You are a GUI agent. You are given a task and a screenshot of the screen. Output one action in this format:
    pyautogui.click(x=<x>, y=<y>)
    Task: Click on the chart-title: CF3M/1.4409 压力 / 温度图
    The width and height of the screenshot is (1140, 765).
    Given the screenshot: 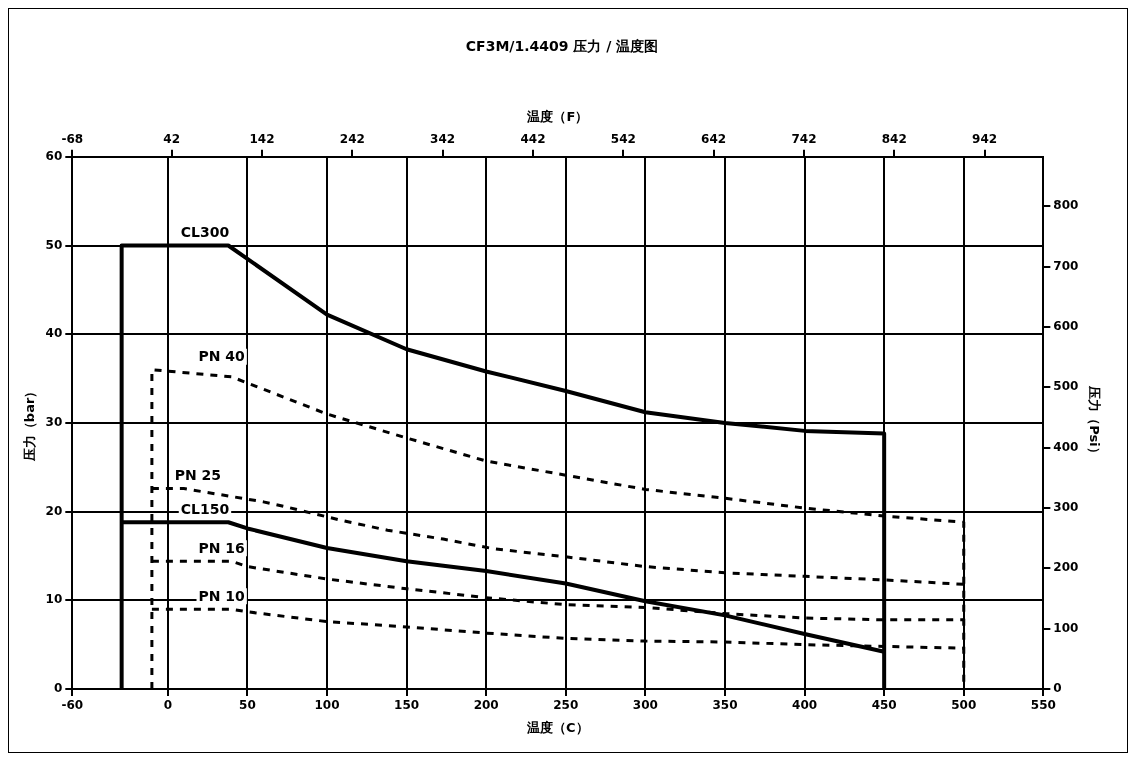 What is the action you would take?
    pyautogui.click(x=562, y=46)
    